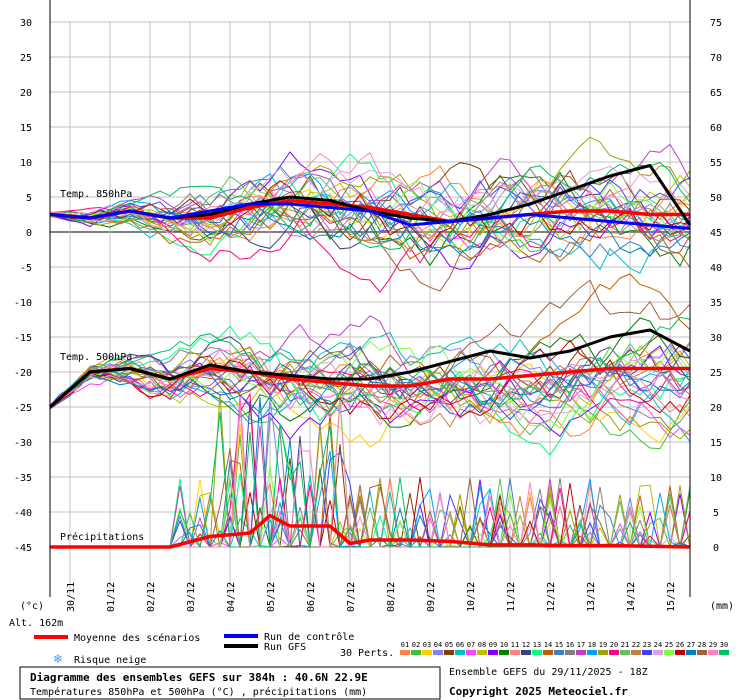 The image size is (740, 700). Describe the element at coordinates (427, 645) in the screenshot. I see `pert-number: 03` at that location.